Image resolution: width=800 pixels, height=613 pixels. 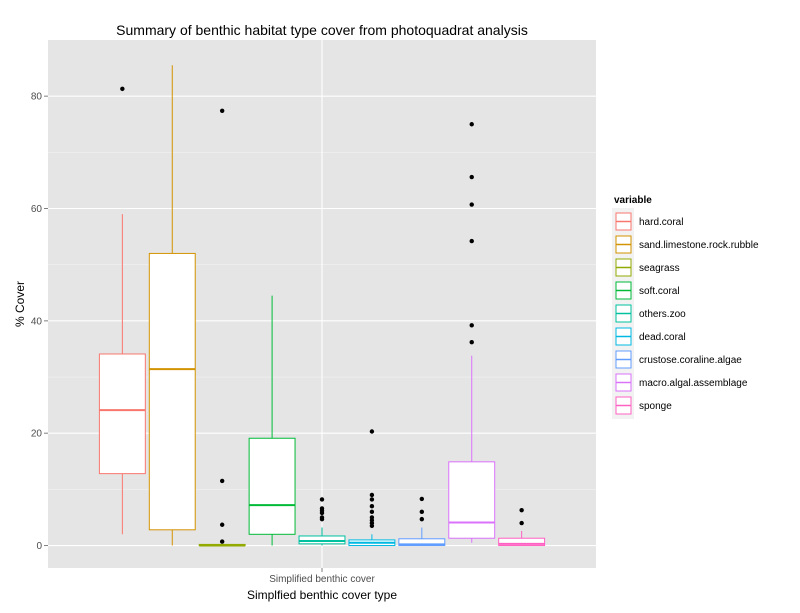 I want to click on legend-item-sponge: sponge, so click(x=643, y=405).